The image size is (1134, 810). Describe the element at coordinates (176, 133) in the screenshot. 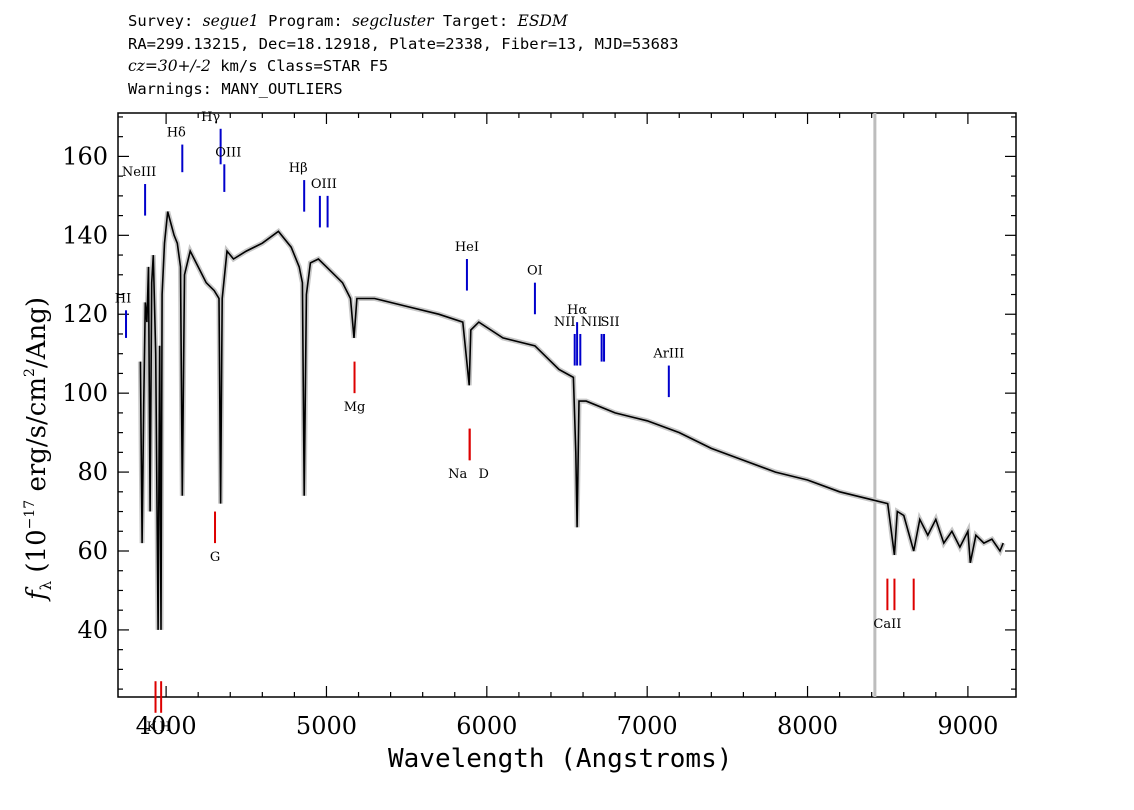

I see `emission-line-label: Hδ` at that location.